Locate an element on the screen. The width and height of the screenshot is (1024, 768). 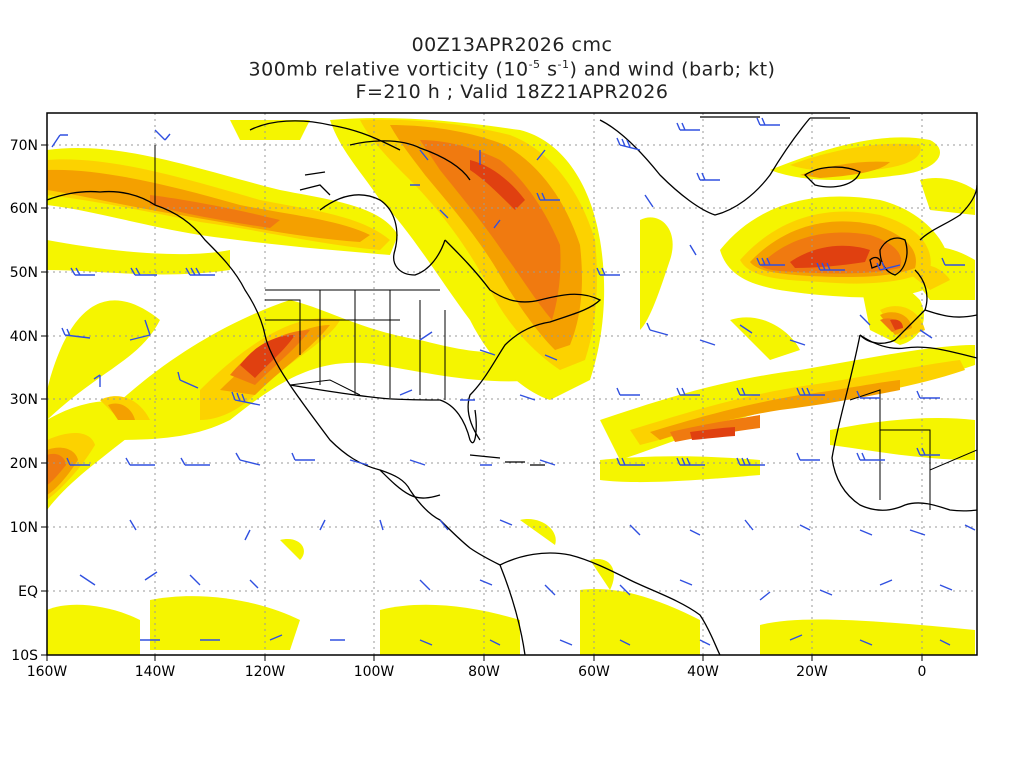
title-text: ) and wind (barb; kt) is located at coordinates (672, 69).